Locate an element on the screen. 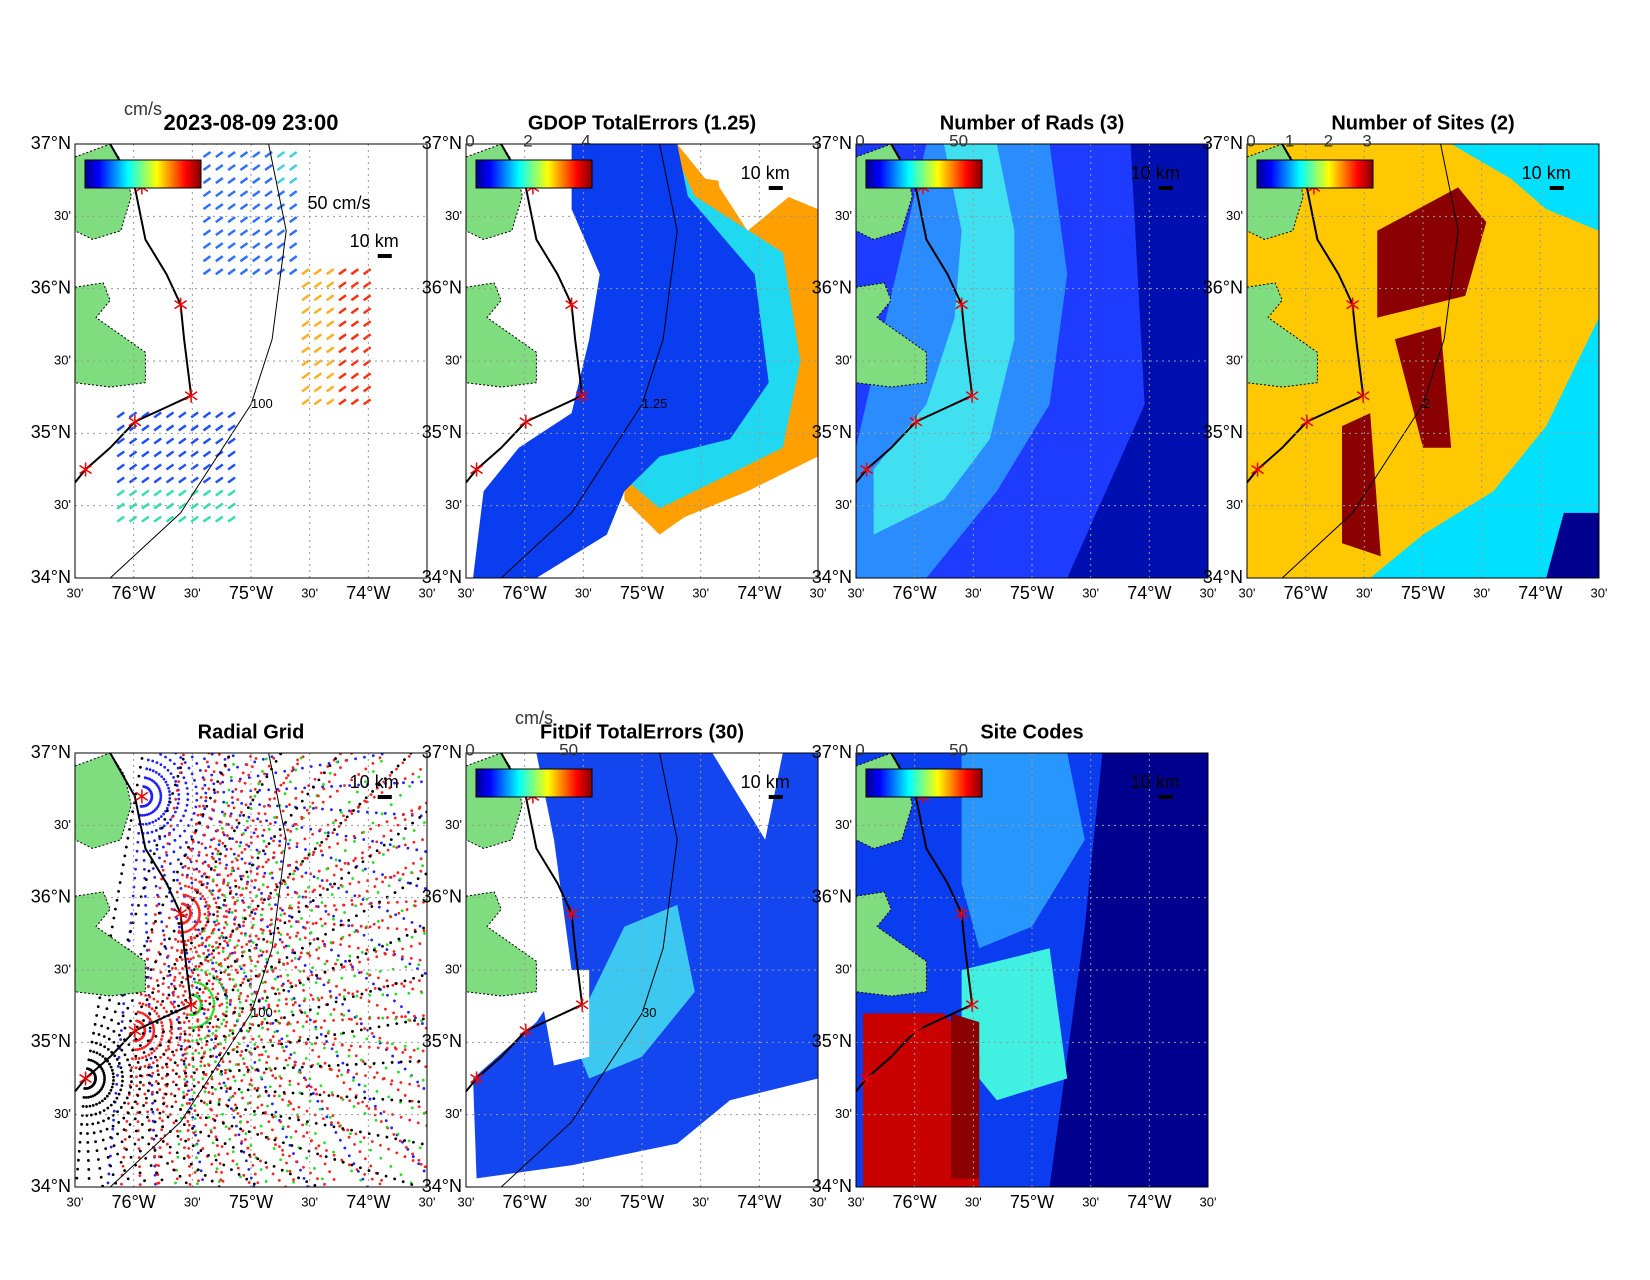 This screenshot has height=1280, width=1650. axes-frame is located at coordinates (1032, 361).